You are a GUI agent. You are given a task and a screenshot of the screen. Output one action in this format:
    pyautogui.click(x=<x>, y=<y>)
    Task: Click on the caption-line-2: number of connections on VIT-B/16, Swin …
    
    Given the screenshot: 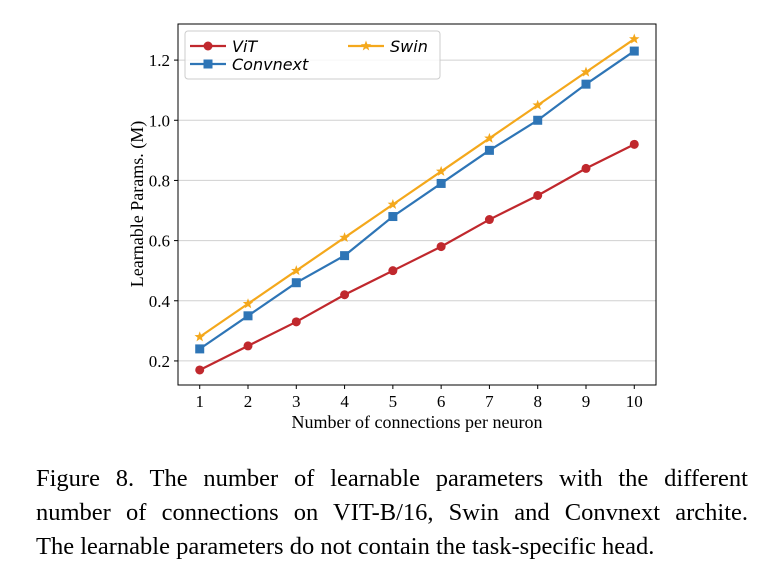 What is the action you would take?
    pyautogui.click(x=392, y=512)
    